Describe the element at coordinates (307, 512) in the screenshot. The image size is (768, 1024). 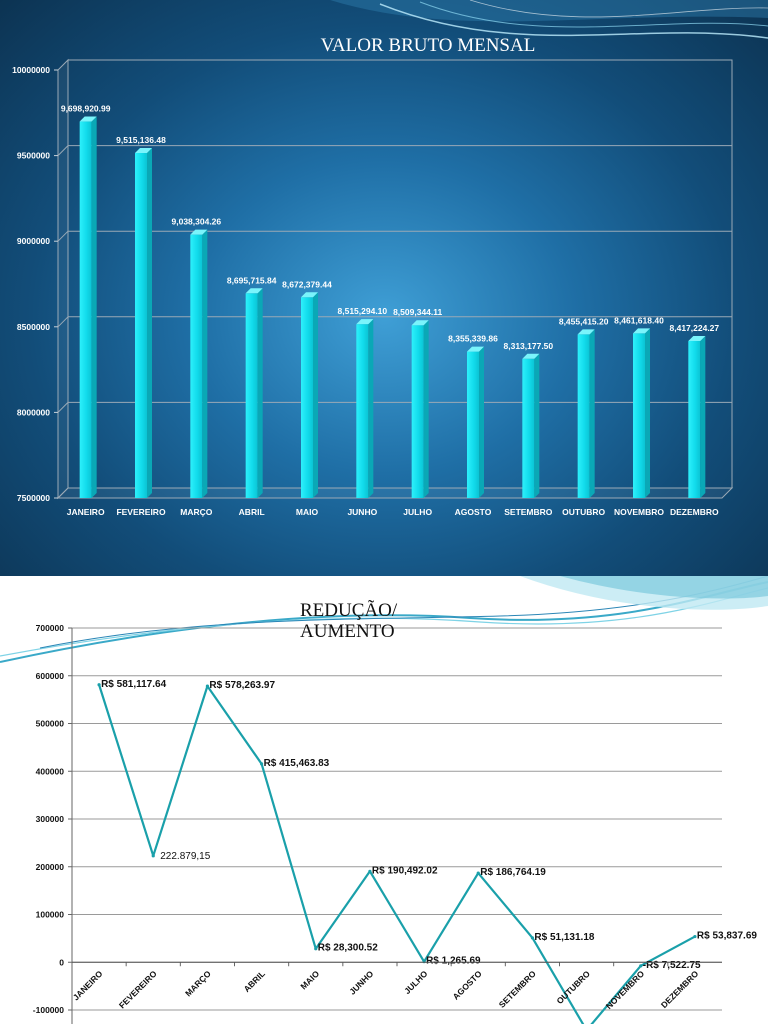
I see `x-tick-label: MAIO` at that location.